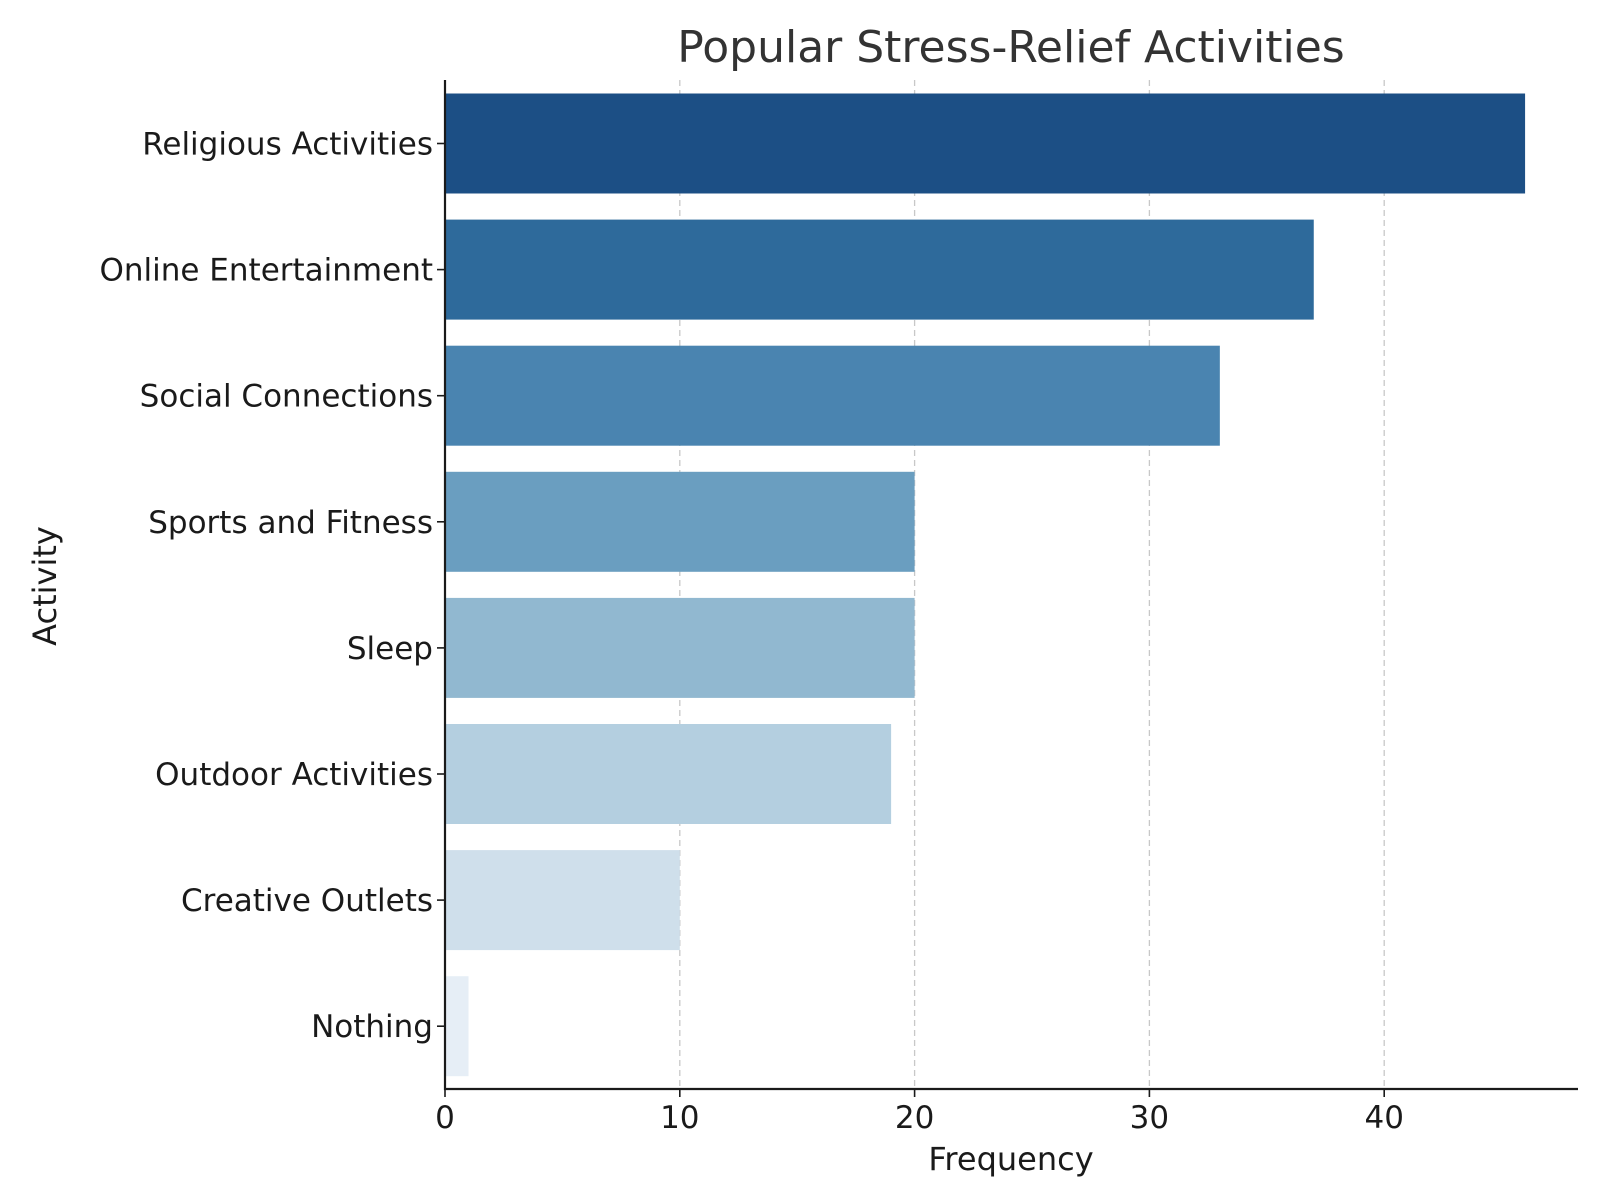  Describe the element at coordinates (680, 647) in the screenshot. I see `bar-sleep` at that location.